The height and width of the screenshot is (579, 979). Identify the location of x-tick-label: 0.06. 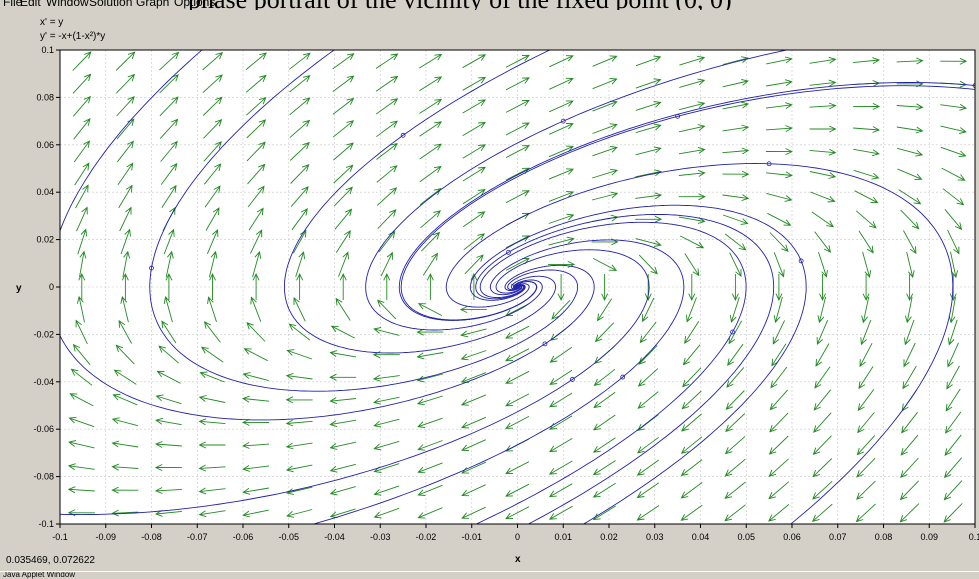
(792, 537).